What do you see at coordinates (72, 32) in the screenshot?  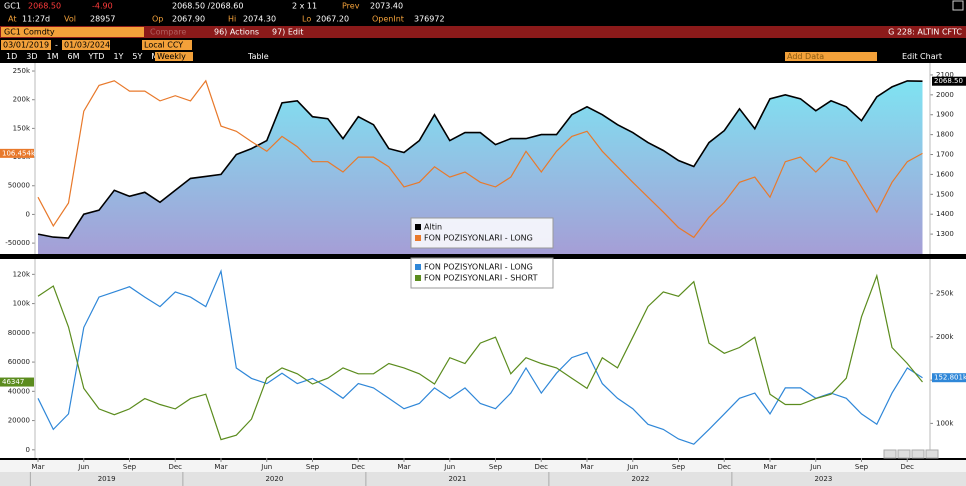 I see `security-field` at bounding box center [72, 32].